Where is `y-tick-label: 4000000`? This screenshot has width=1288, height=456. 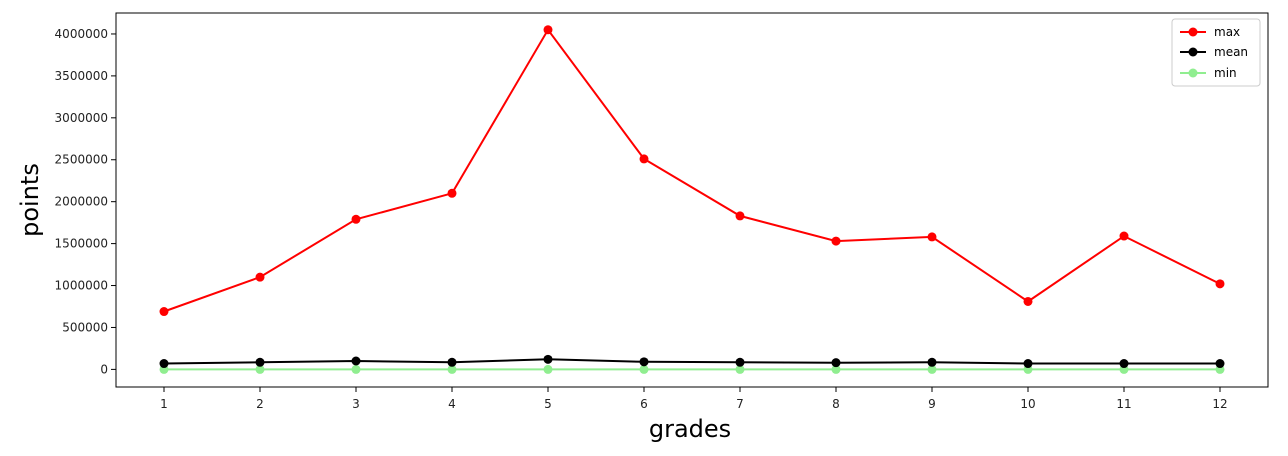 y-tick-label: 4000000 is located at coordinates (81, 34).